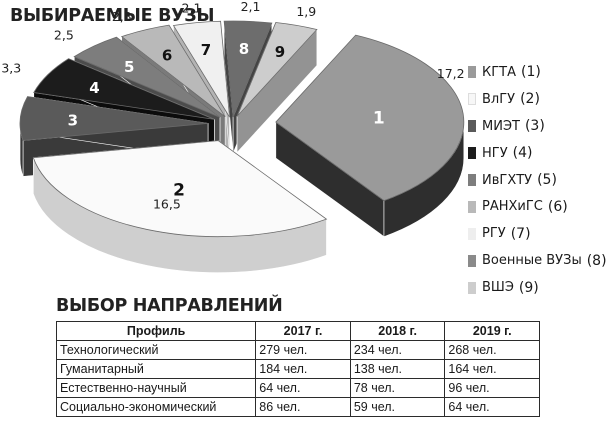 This screenshot has height=428, width=613. Describe the element at coordinates (539, 233) in the screenshot. I see `legend-item-rgu: РГУ (7)` at that location.